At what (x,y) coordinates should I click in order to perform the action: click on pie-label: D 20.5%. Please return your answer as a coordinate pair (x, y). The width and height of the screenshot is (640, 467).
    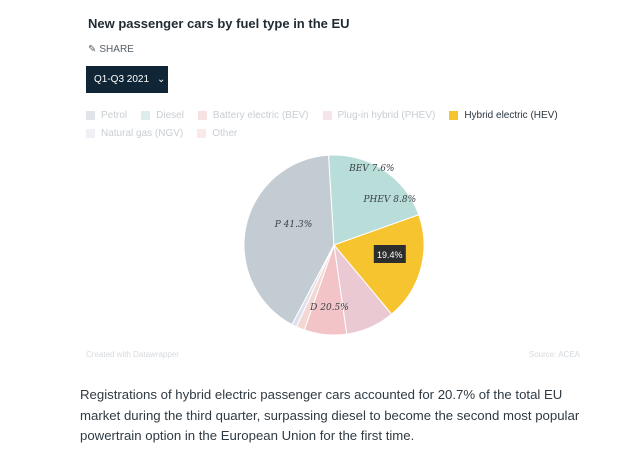
    Looking at the image, I should click on (329, 308).